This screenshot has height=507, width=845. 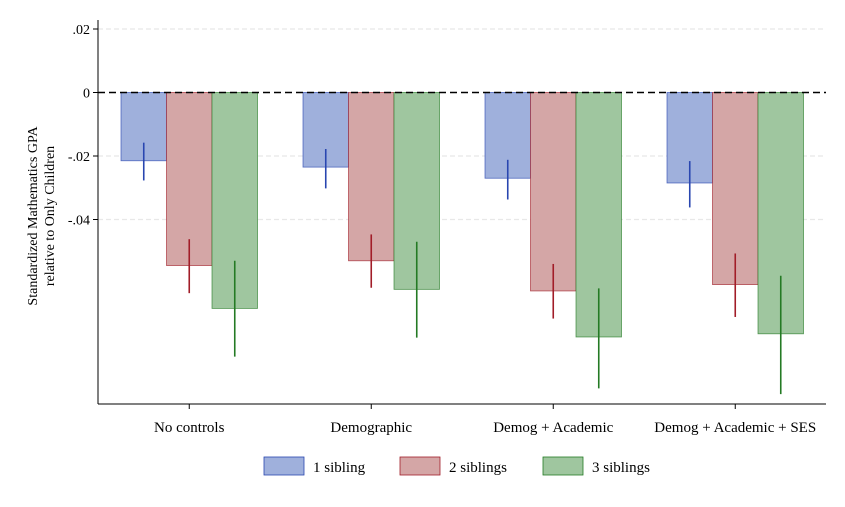 What do you see at coordinates (33, 216) in the screenshot?
I see `y-axis-title-line: Standardized Mathematics GPA` at bounding box center [33, 216].